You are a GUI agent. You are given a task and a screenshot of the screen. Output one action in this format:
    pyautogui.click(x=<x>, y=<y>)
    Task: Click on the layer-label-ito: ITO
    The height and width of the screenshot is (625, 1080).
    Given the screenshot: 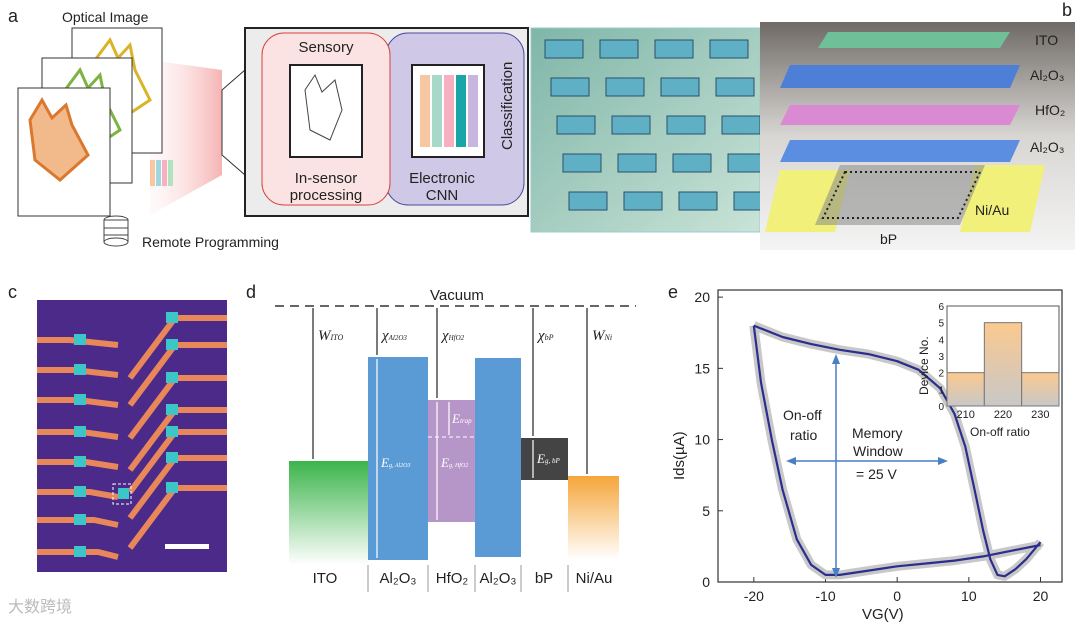 What is the action you would take?
    pyautogui.click(x=1046, y=40)
    